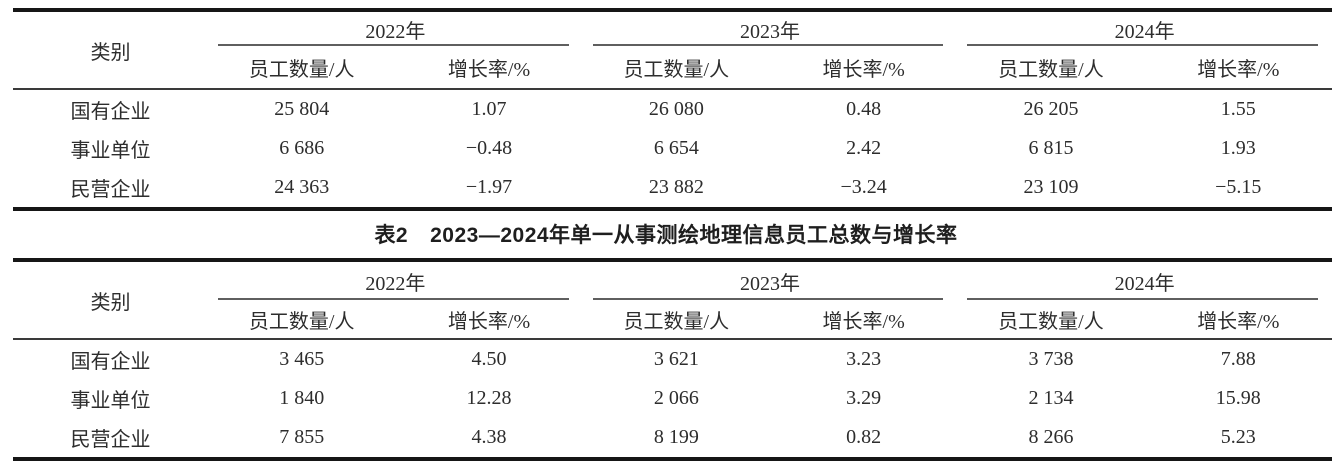 This screenshot has width=1332, height=465. Describe the element at coordinates (863, 187) in the screenshot. I see `cell-value: −3.24` at that location.